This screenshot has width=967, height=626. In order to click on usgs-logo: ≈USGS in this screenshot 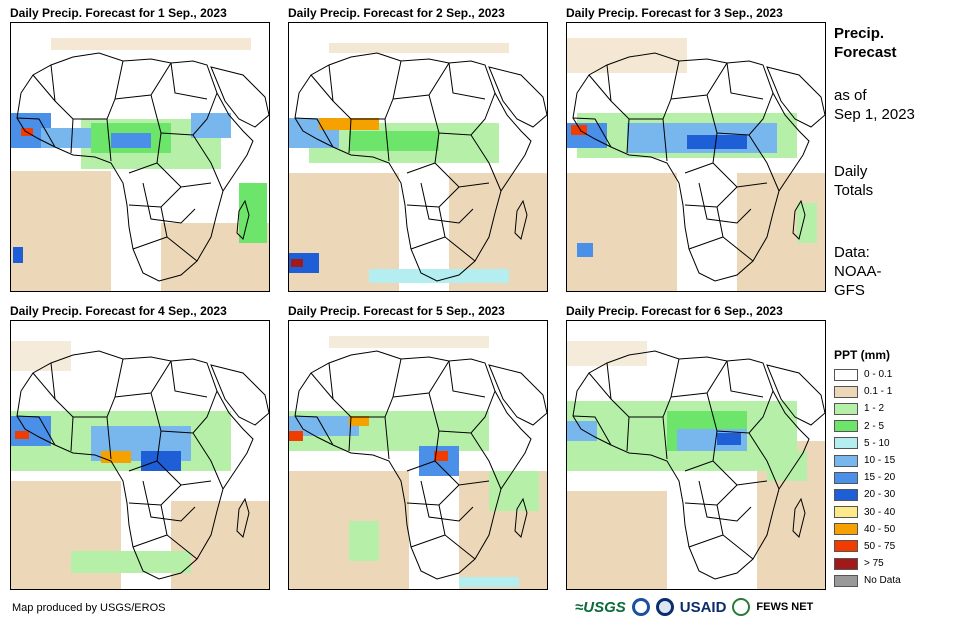, I will do `click(600, 607)`.